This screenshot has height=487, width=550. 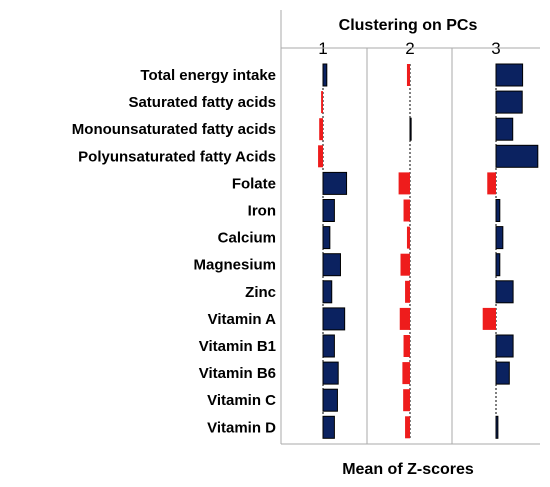 I want to click on row-label: Monounsaturated fatty acids, so click(x=174, y=129).